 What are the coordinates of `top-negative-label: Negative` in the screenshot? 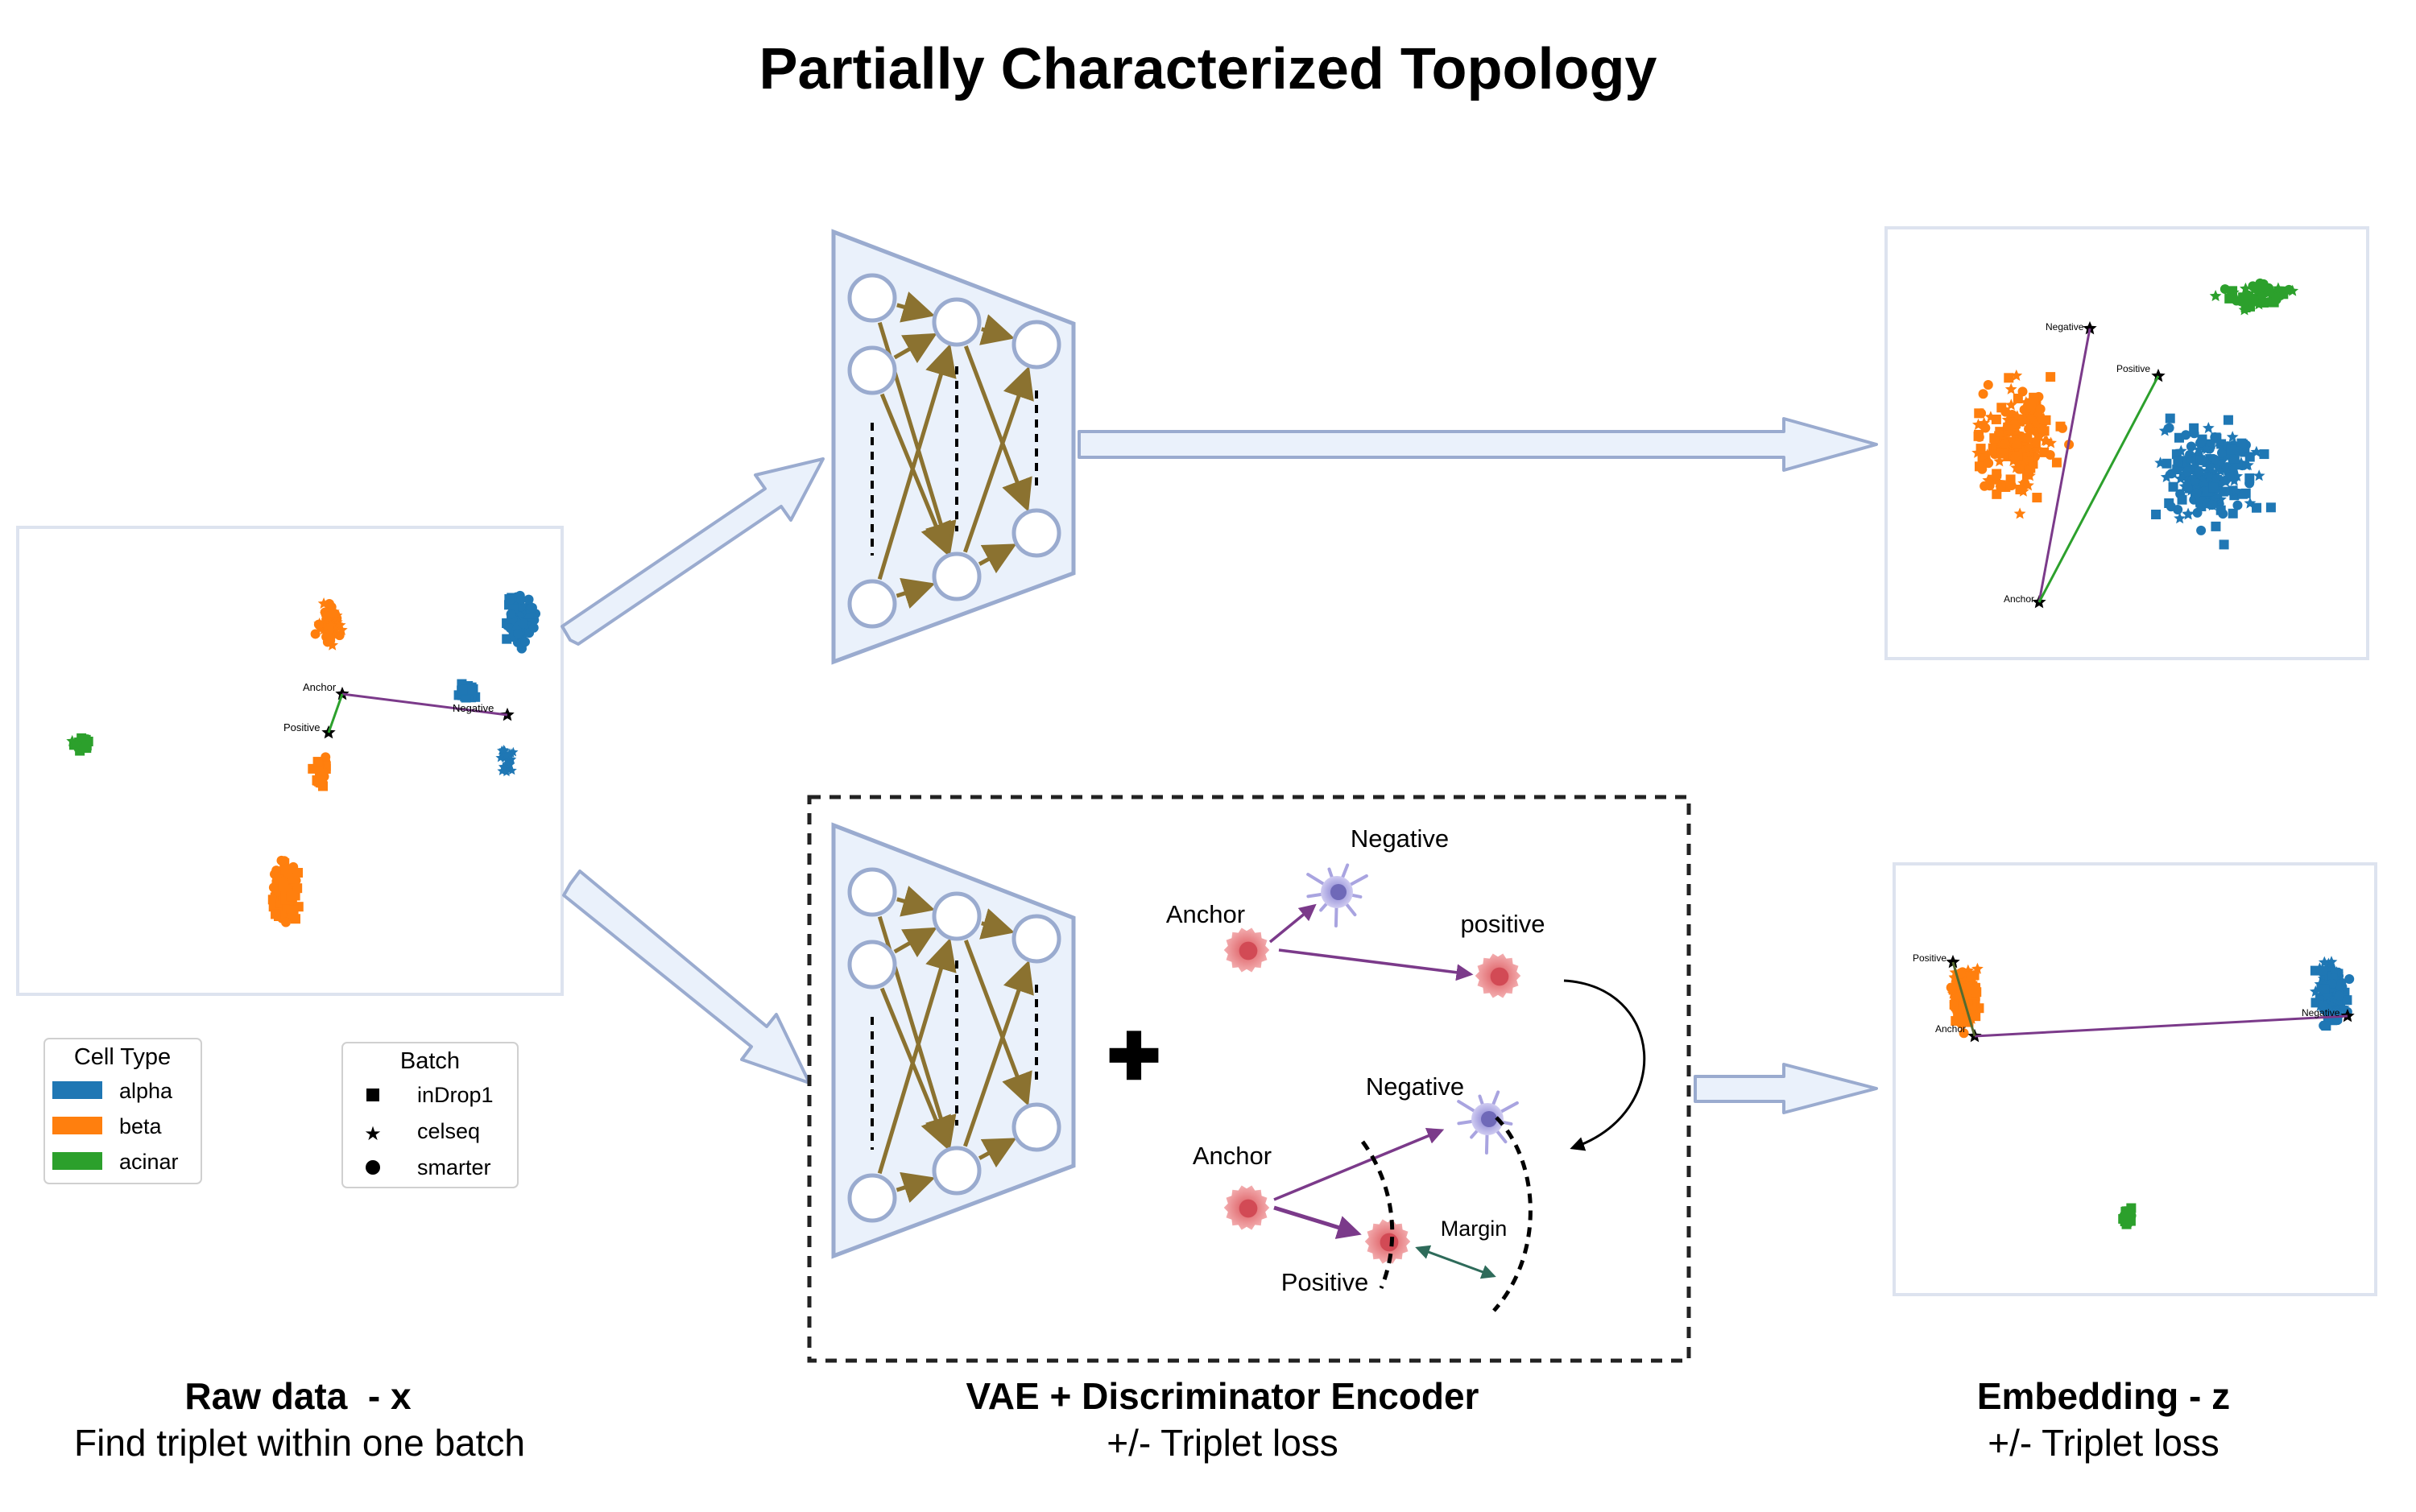 It's located at (2065, 327).